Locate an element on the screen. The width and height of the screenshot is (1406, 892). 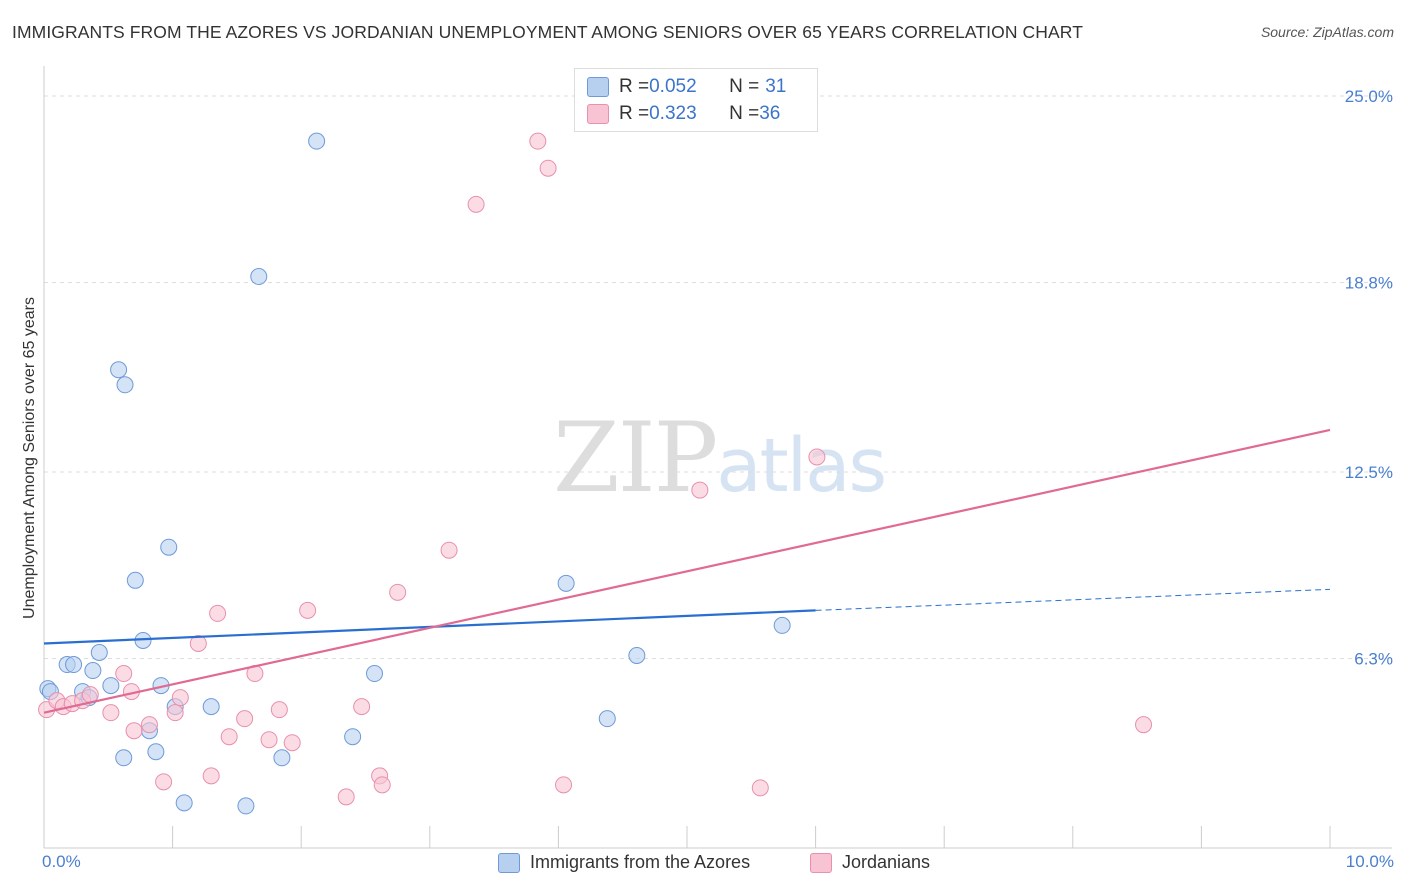
series-legend-pink: Jordanians is located at coordinates (870, 862).